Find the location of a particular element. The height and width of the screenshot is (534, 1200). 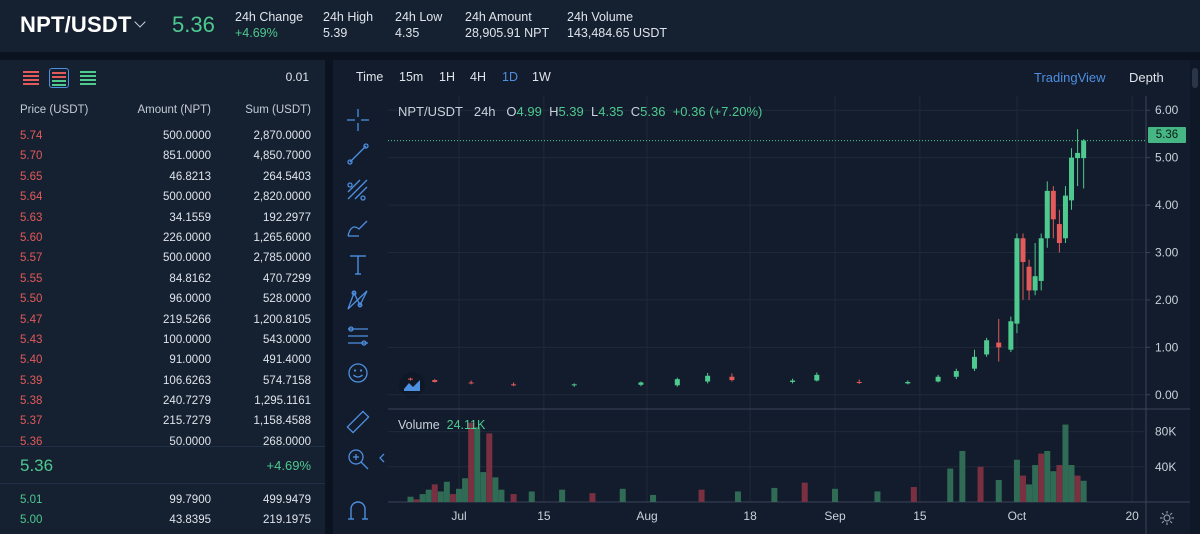

zoom-in-icon is located at coordinates (358, 459).